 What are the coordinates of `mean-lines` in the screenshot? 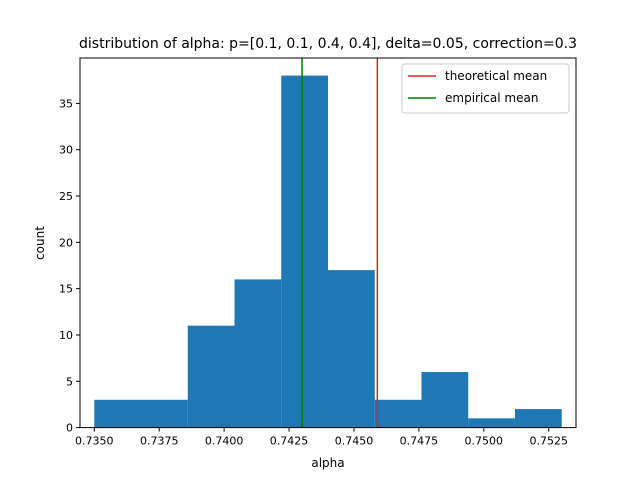 It's located at (340, 243).